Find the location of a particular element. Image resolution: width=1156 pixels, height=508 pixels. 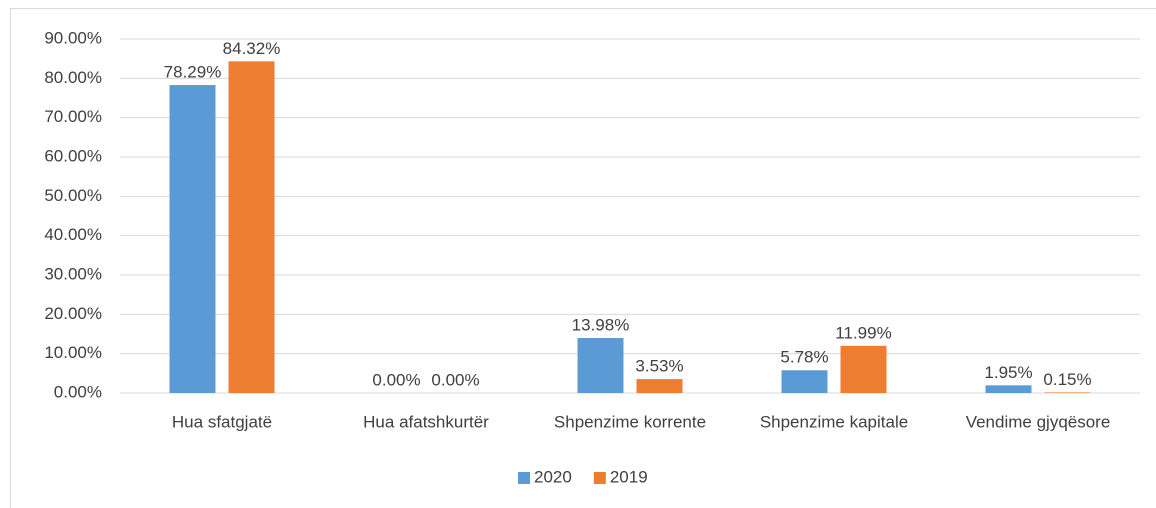

x-tick-label: Vendime gjyqësore is located at coordinates (1038, 421).